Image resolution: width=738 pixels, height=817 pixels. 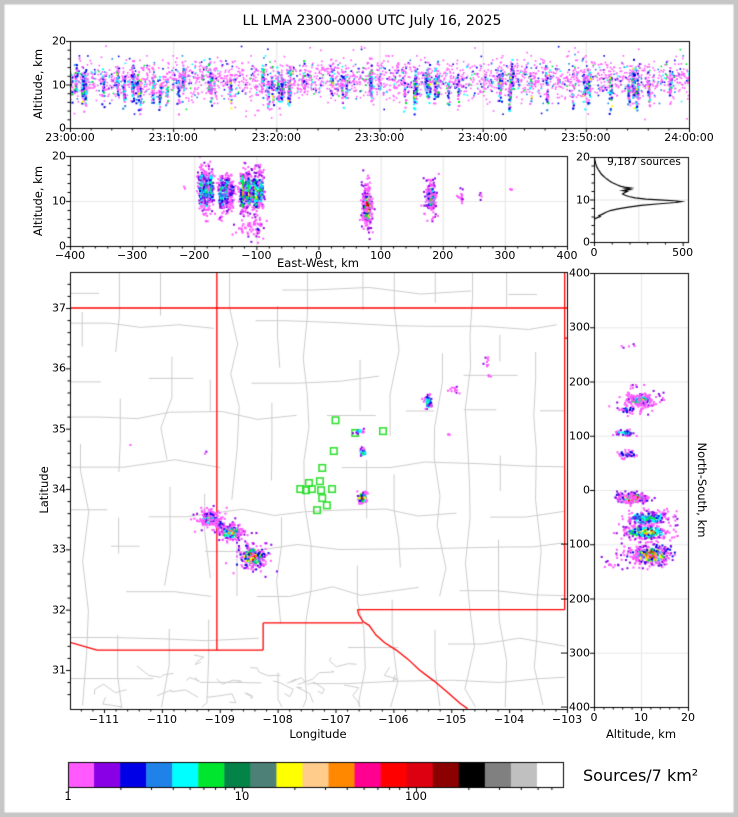 What do you see at coordinates (335, 719) in the screenshot?
I see `tick-label: −107` at bounding box center [335, 719].